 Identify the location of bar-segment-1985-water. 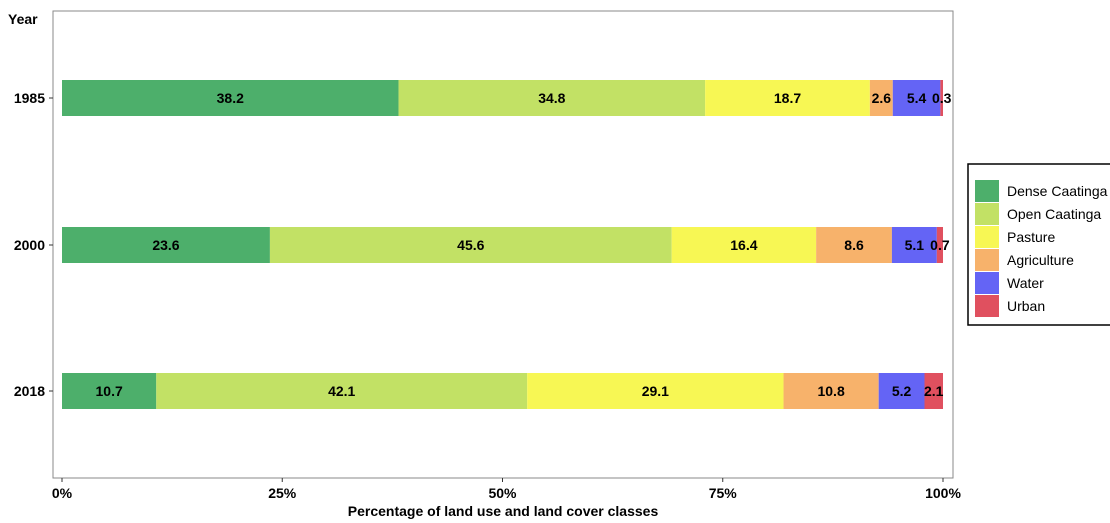
(916, 98).